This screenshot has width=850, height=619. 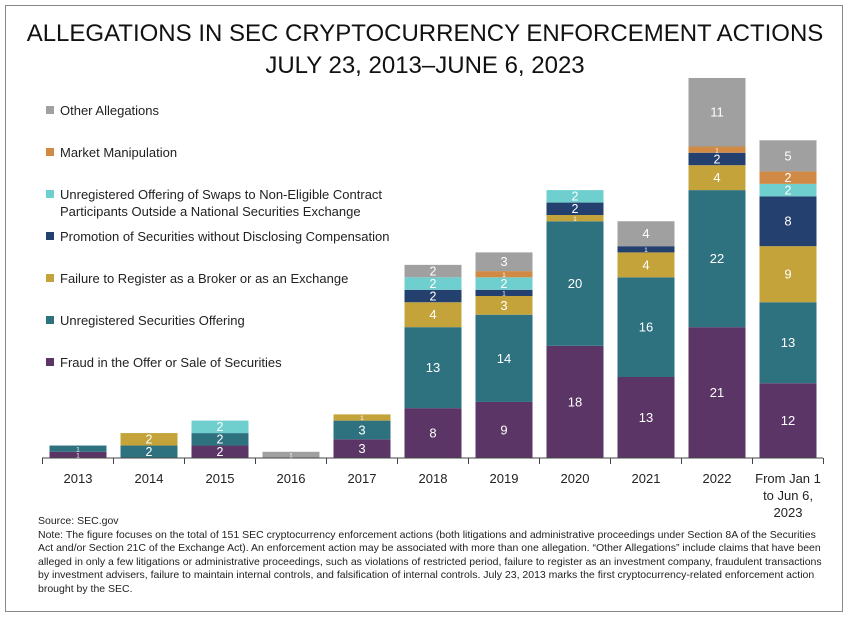 I want to click on chart-subtitle: JULY 23, 2013–JUNE 6, 2023, so click(x=425, y=65).